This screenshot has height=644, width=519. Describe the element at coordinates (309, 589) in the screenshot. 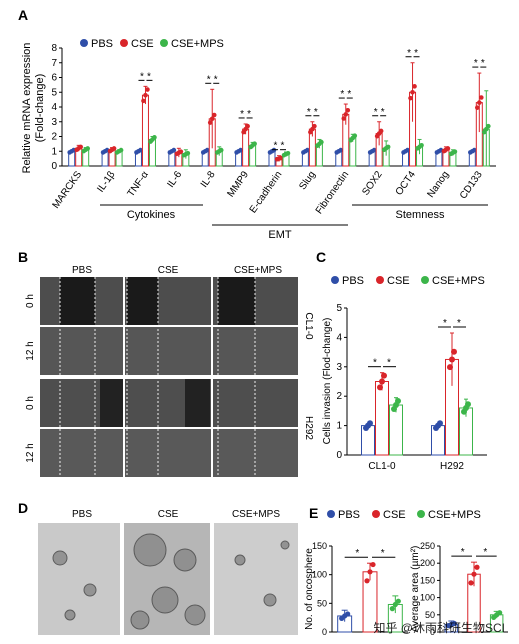

I see `y-axis-label: No. of oncosphere` at that location.